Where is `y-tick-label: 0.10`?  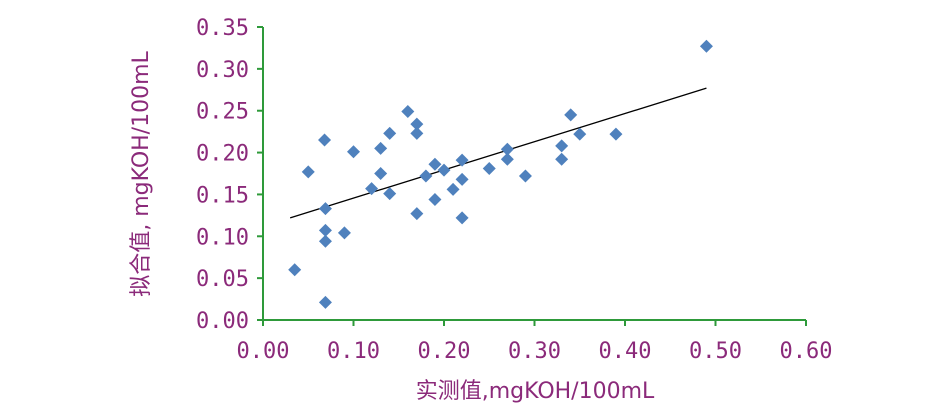 y-tick-label: 0.10 is located at coordinates (222, 237).